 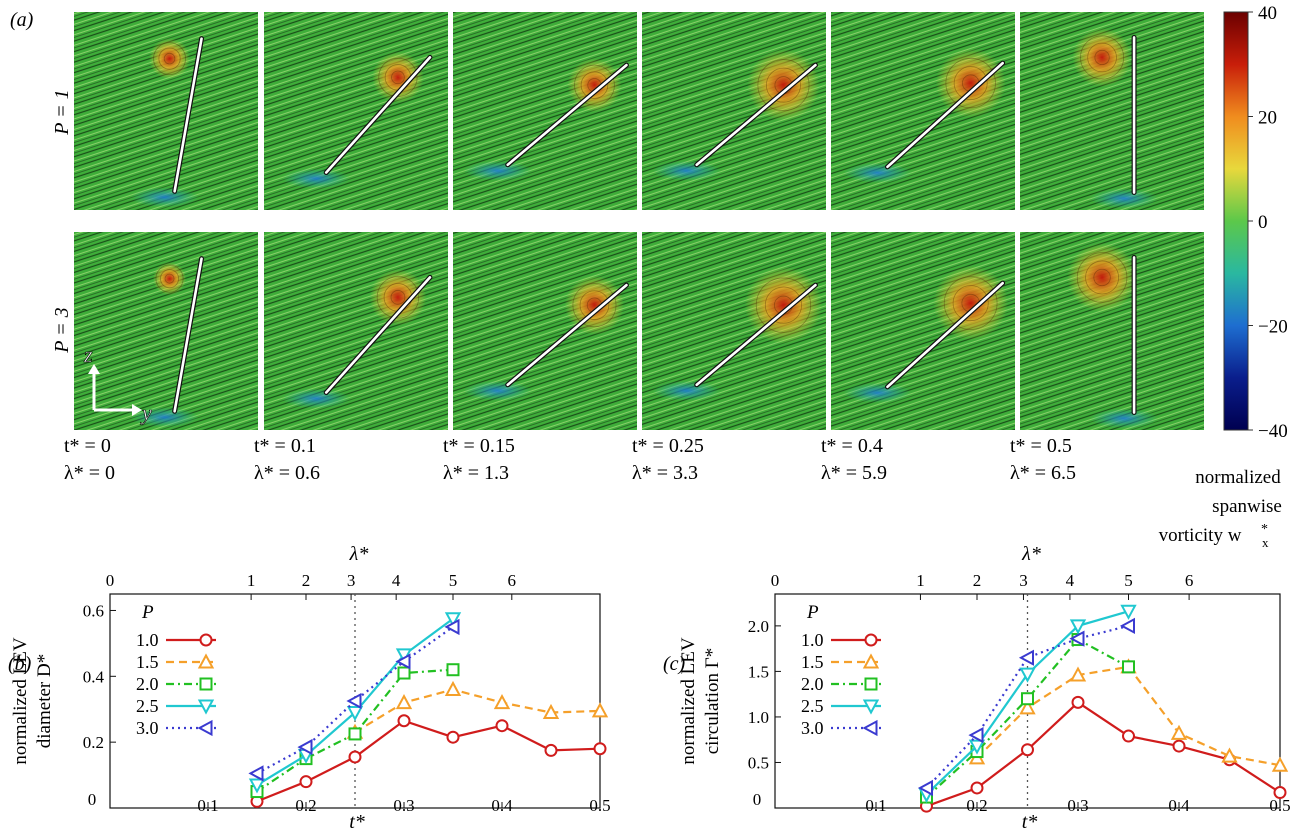 What do you see at coordinates (1264, 529) in the screenshot?
I see `colorbar-label-sup: *` at bounding box center [1264, 529].